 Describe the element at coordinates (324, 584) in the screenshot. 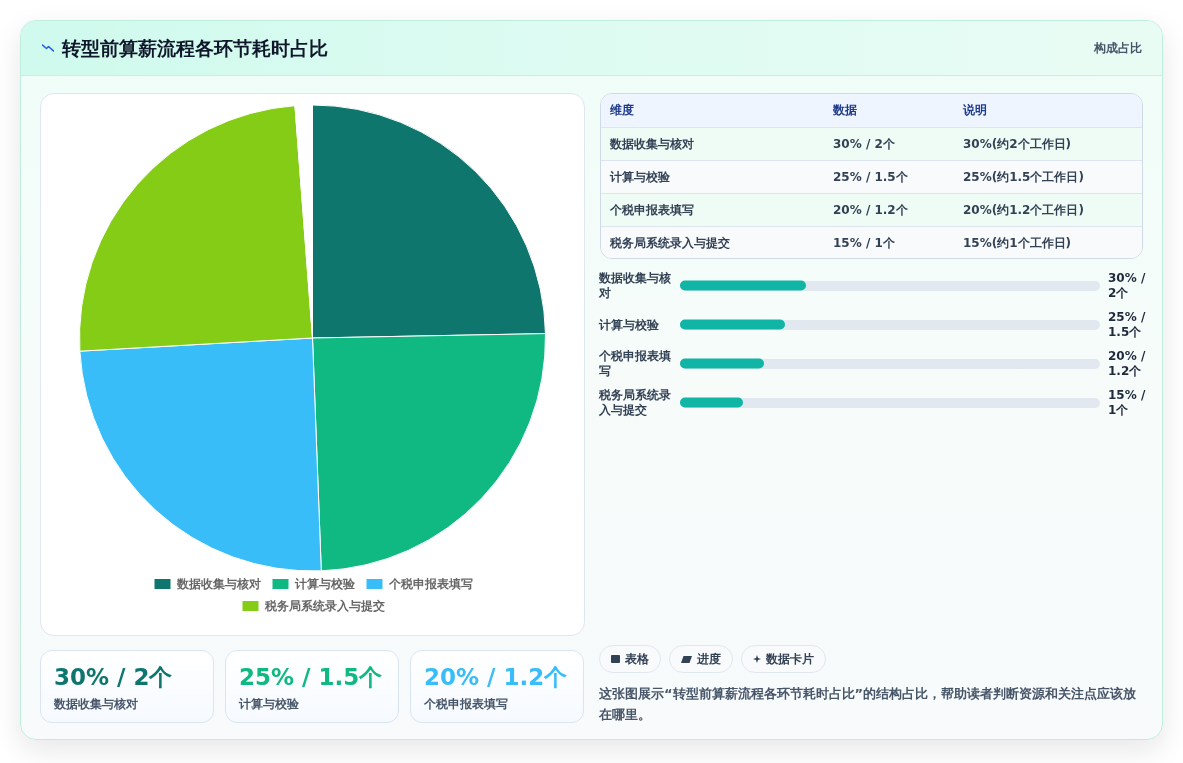

I see `legend-label: 计算与校验` at that location.